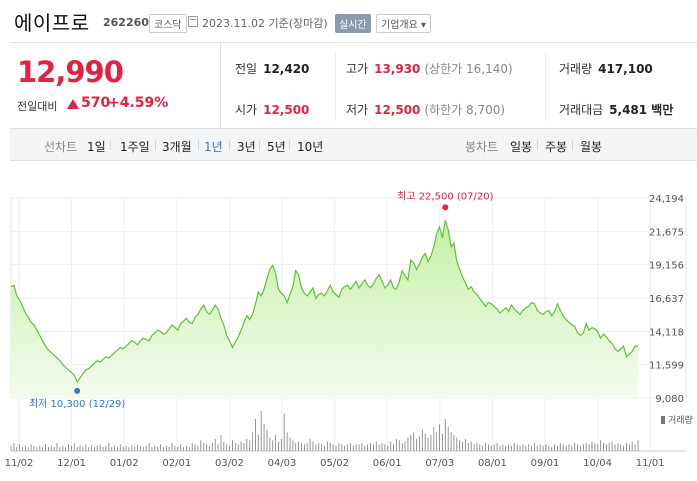  I want to click on high-annotation: 최고 22,500 (07/20), so click(445, 196).